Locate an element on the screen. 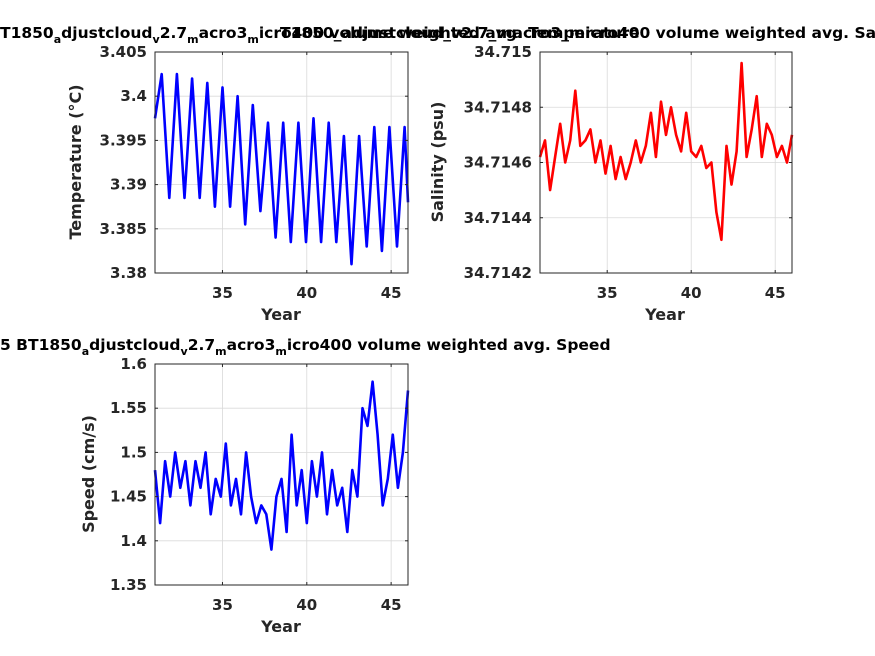  salinity-x-tick-label-1: 40 is located at coordinates (691, 293).